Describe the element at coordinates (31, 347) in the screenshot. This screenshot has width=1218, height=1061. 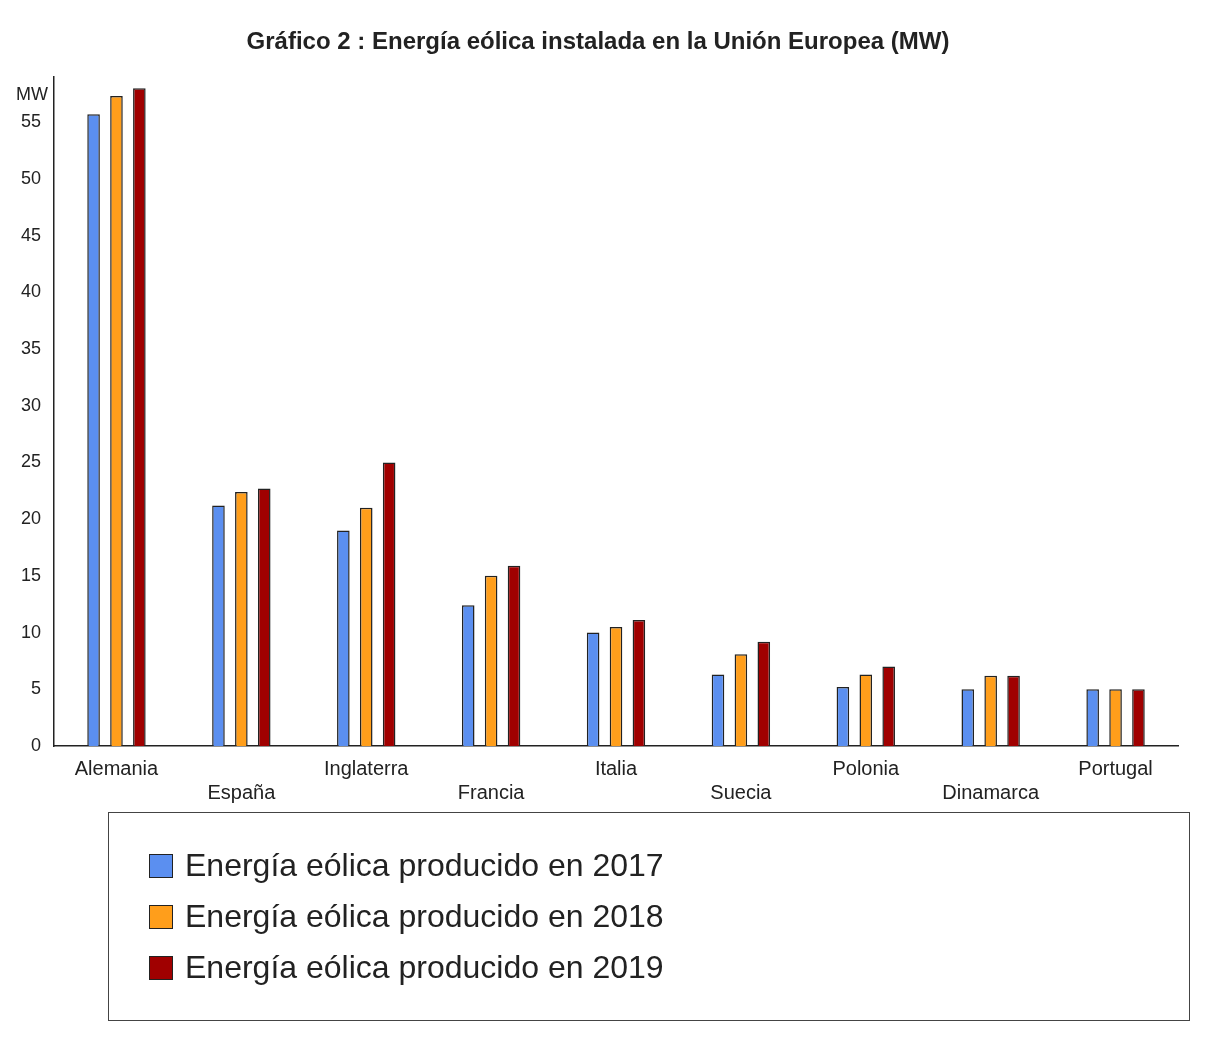
I see `y-tick-label: 35` at that location.